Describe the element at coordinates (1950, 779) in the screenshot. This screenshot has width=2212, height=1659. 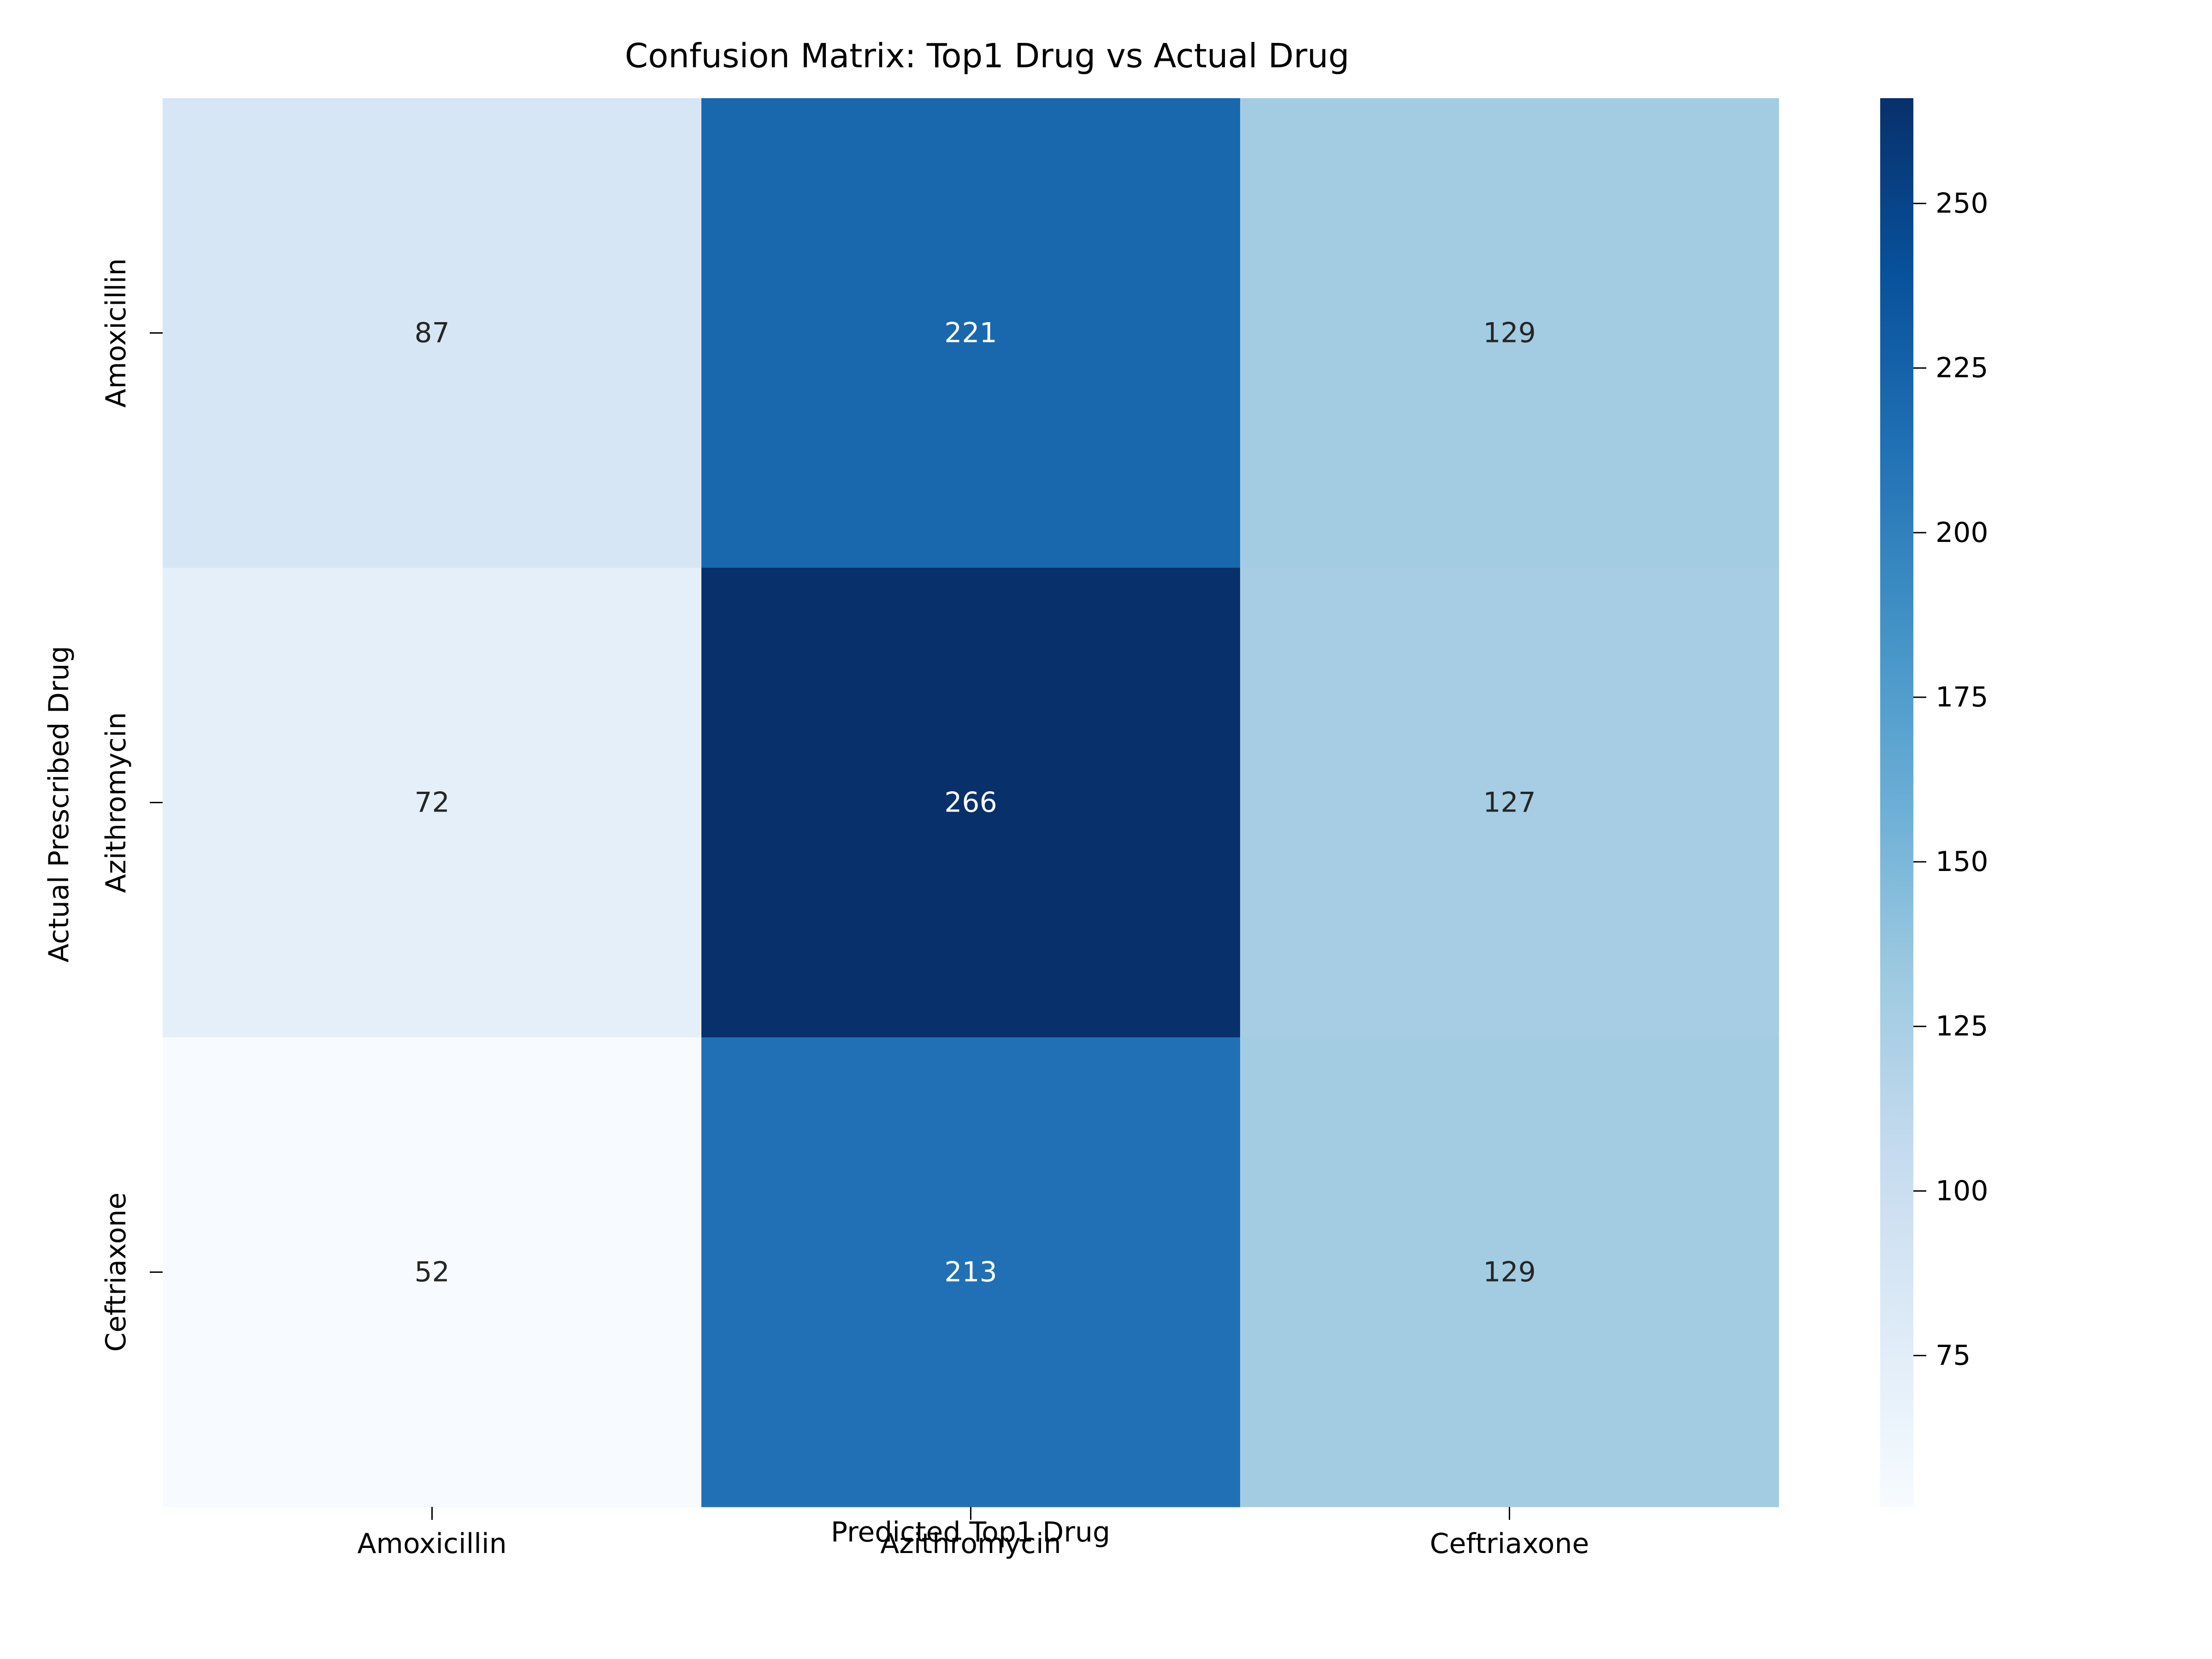
I see `colorbar-ticks: 75 100 125 150 175 200 225 250` at that location.